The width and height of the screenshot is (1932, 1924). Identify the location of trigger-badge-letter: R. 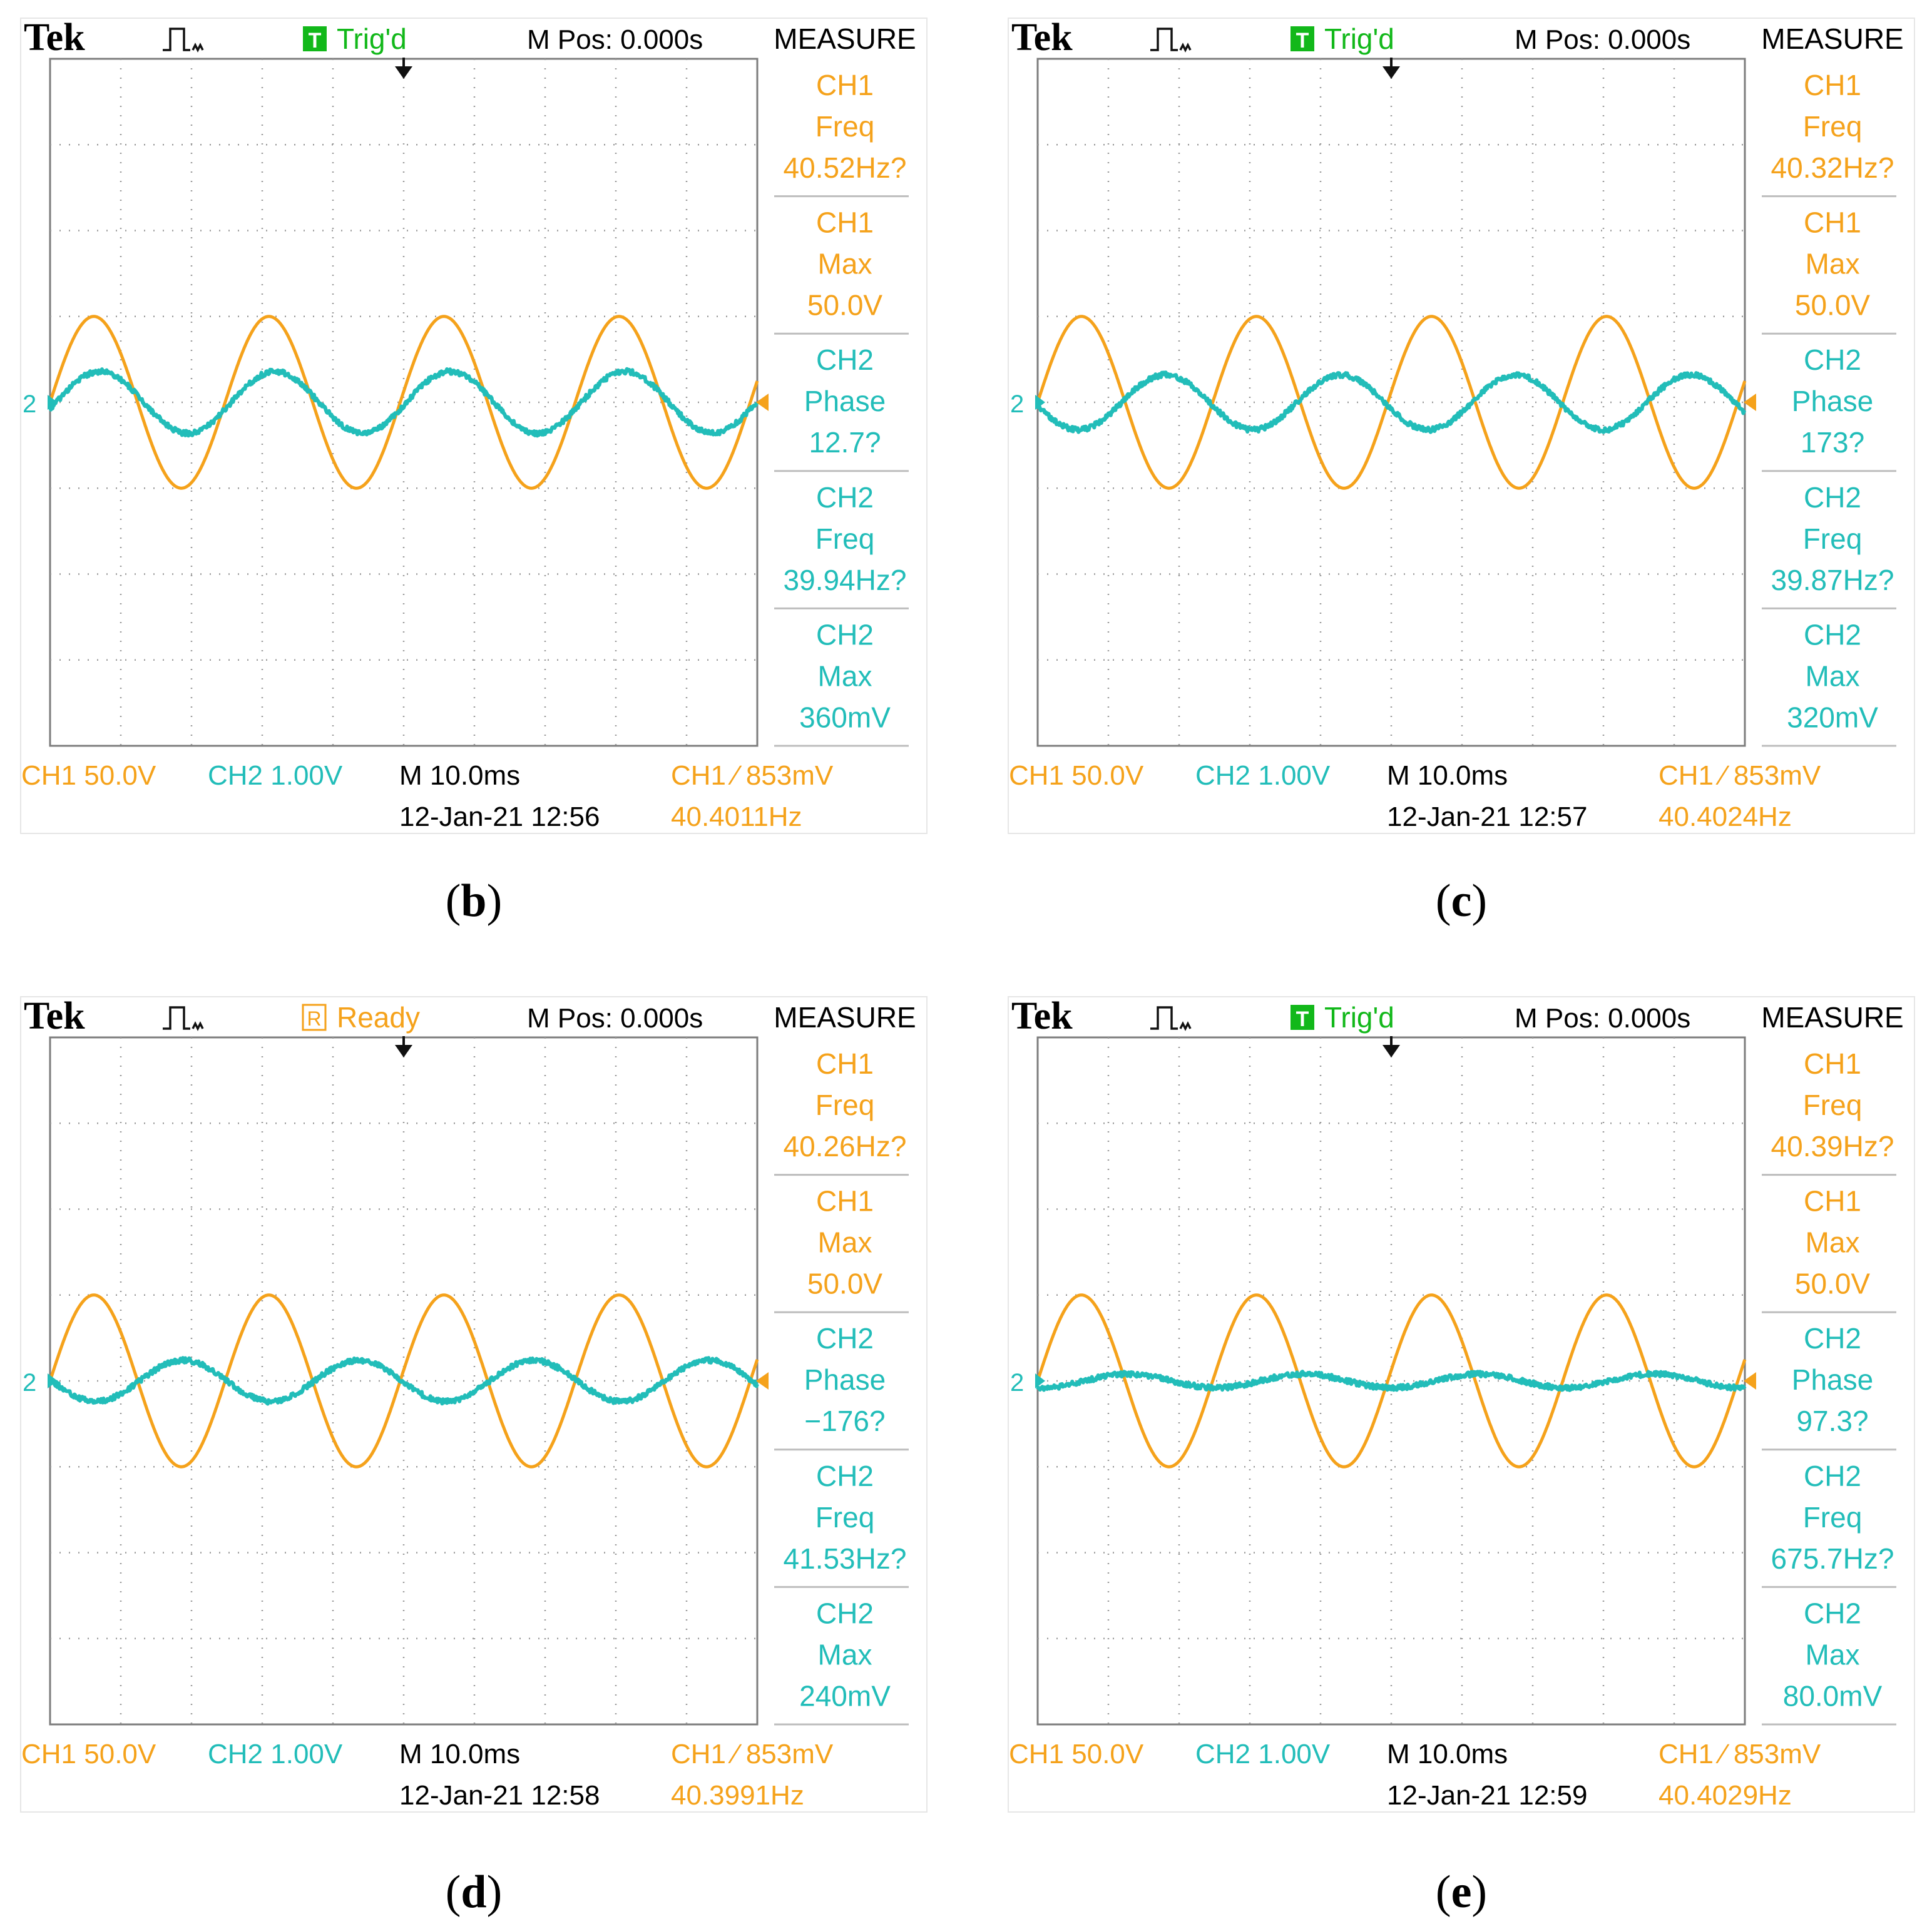
(314, 1018).